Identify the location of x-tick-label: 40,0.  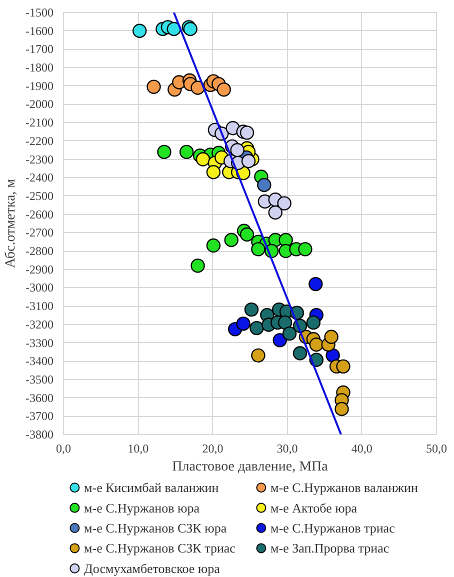
(361, 449).